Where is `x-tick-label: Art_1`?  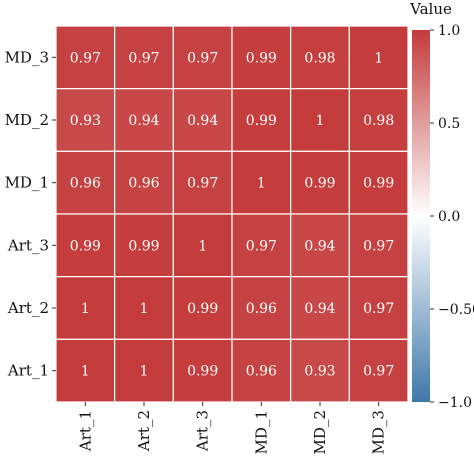
x-tick-label: Art_1 is located at coordinates (85, 431).